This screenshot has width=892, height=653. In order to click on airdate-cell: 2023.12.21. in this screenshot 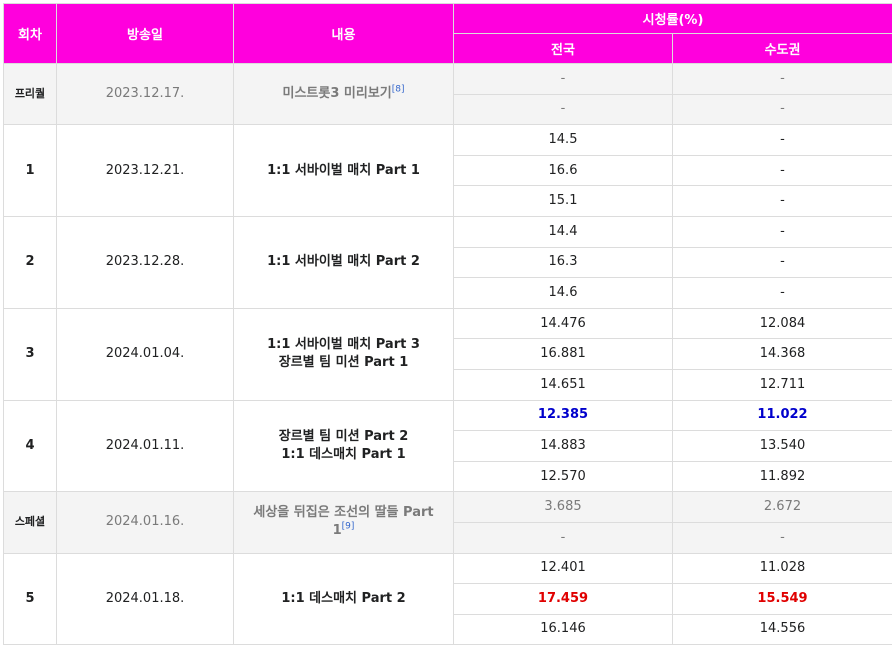, I will do `click(145, 170)`.